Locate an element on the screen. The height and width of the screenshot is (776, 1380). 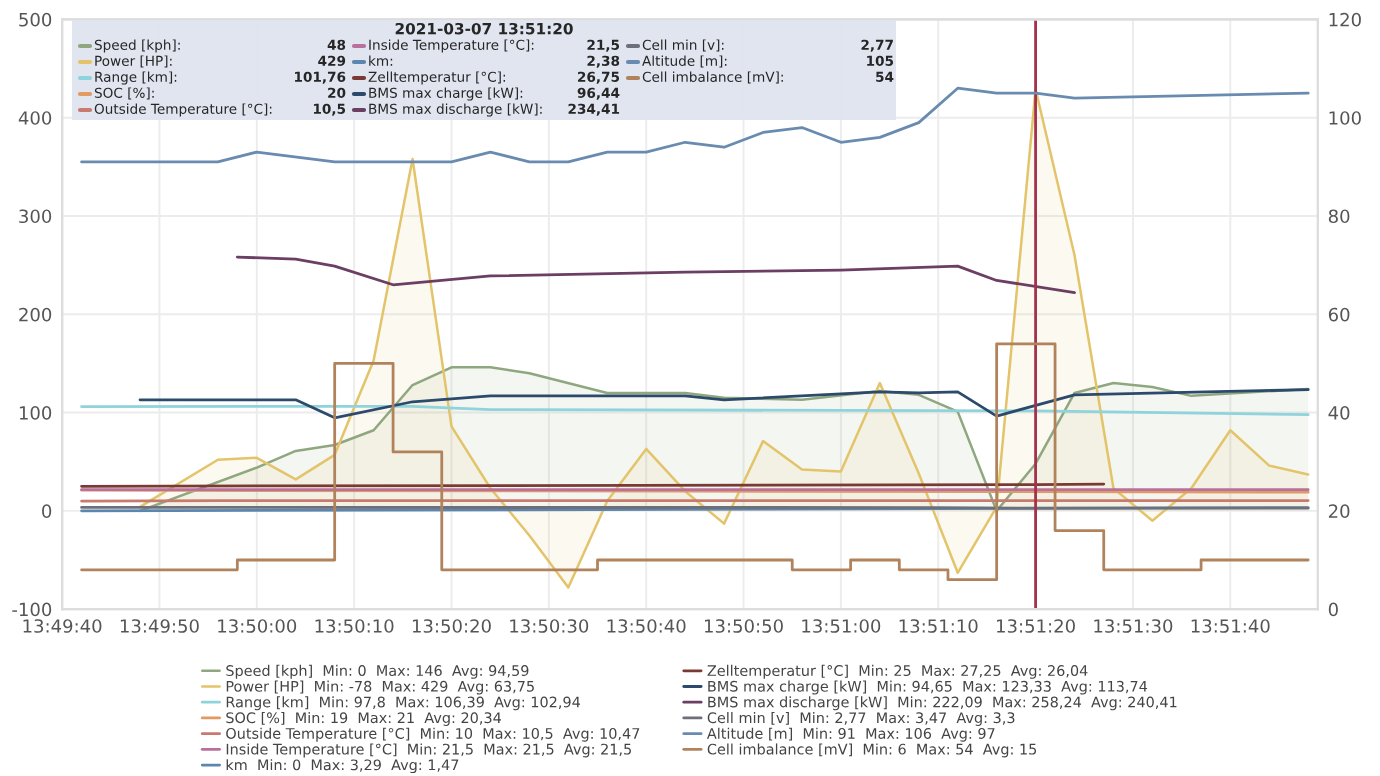
x-tick-label: 13:51:00 is located at coordinates (841, 626).